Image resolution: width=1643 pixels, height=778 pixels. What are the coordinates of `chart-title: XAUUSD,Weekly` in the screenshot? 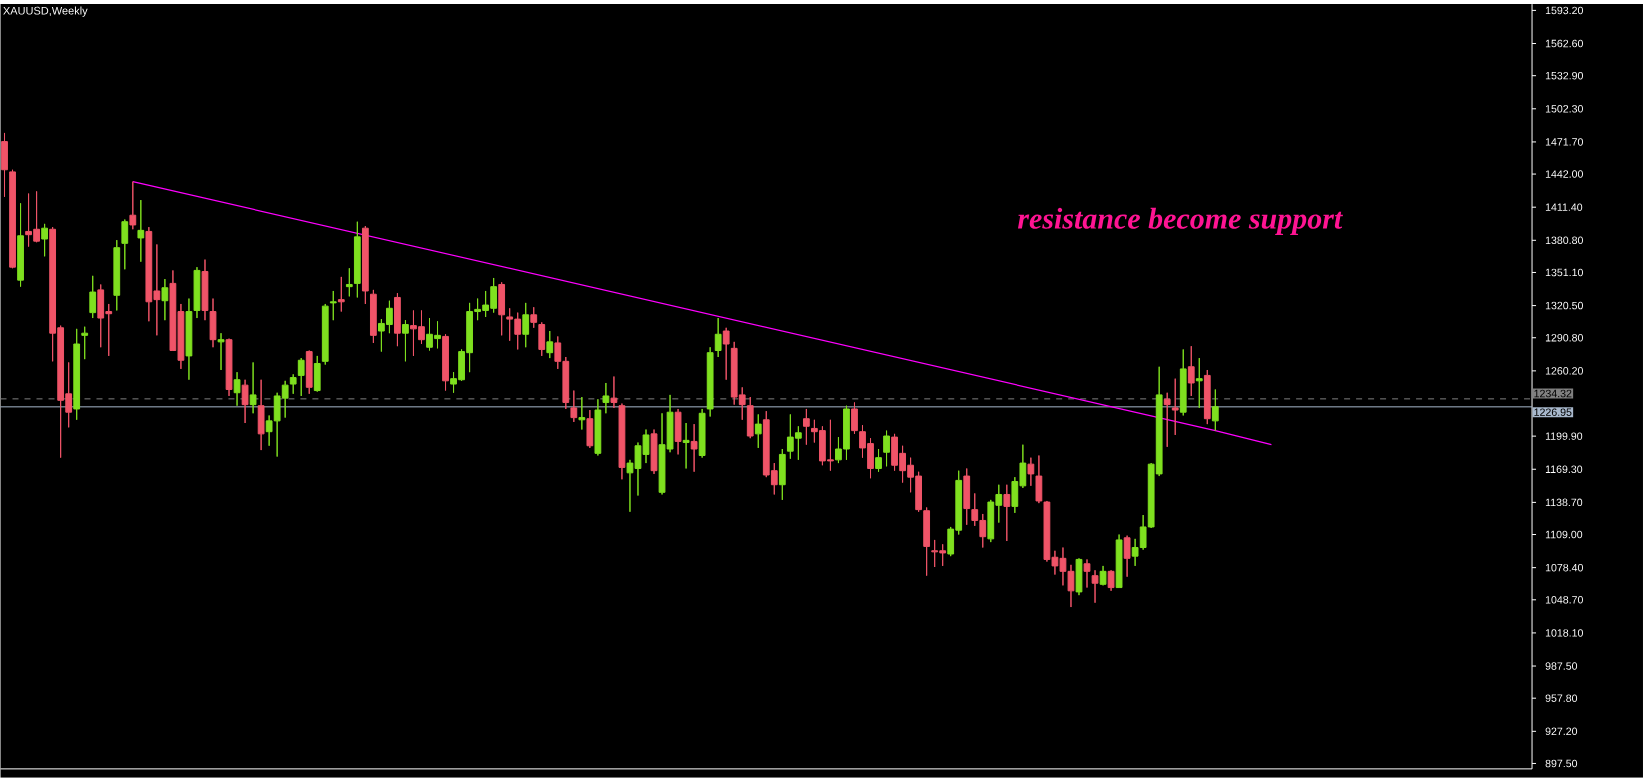 It's located at (45, 11).